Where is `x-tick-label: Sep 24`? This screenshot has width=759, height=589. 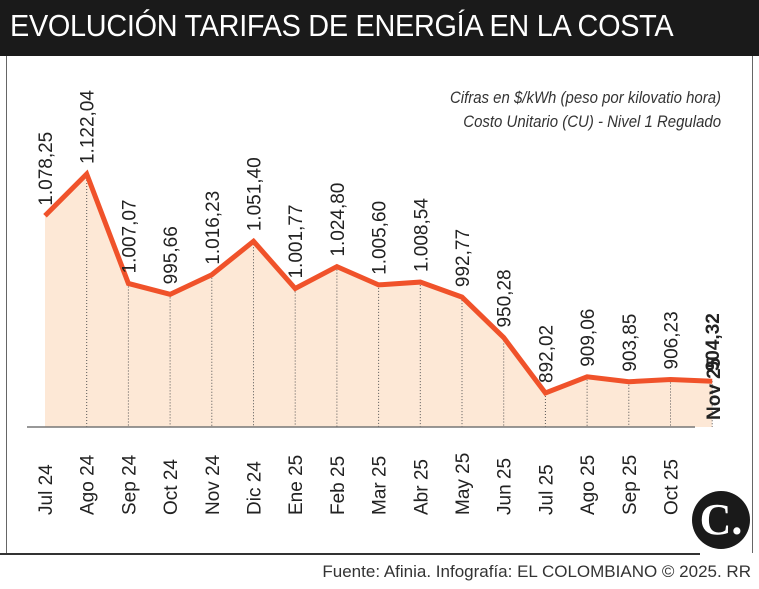 x-tick-label: Sep 24 is located at coordinates (129, 484).